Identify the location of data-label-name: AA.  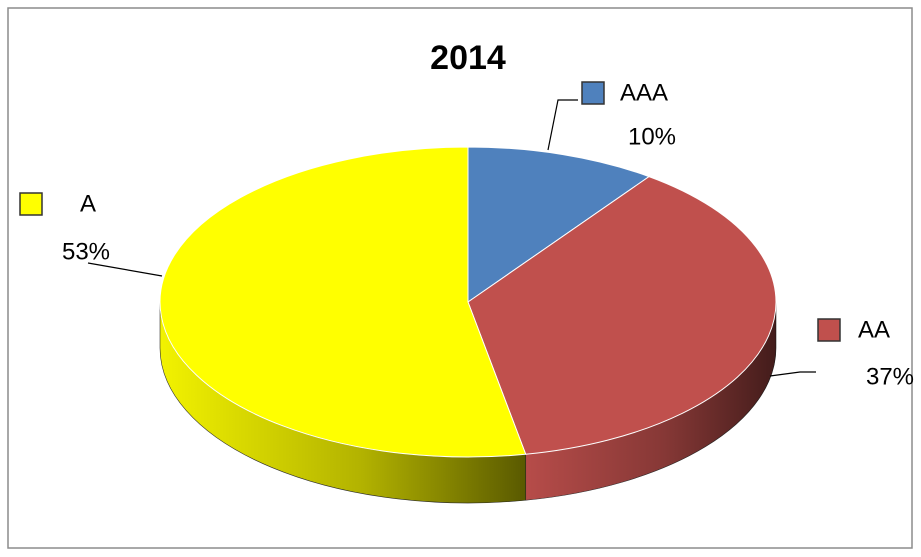
(874, 329).